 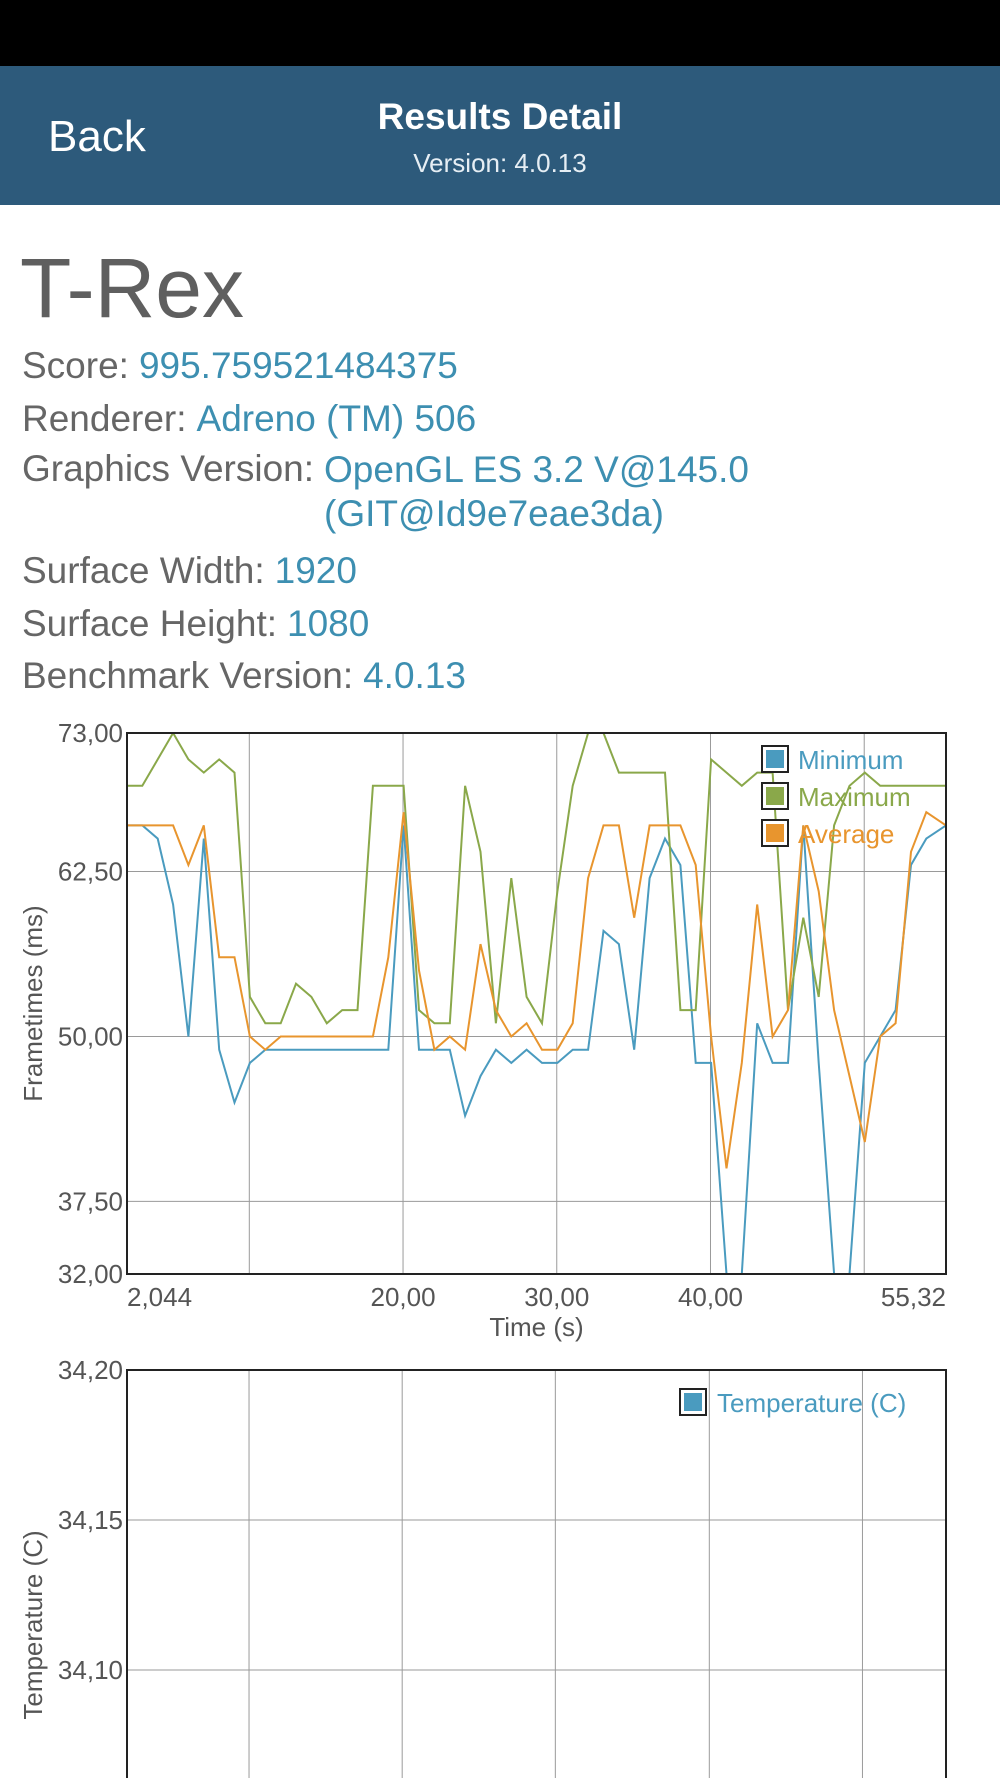 I want to click on back-button: Back, so click(x=97, y=136).